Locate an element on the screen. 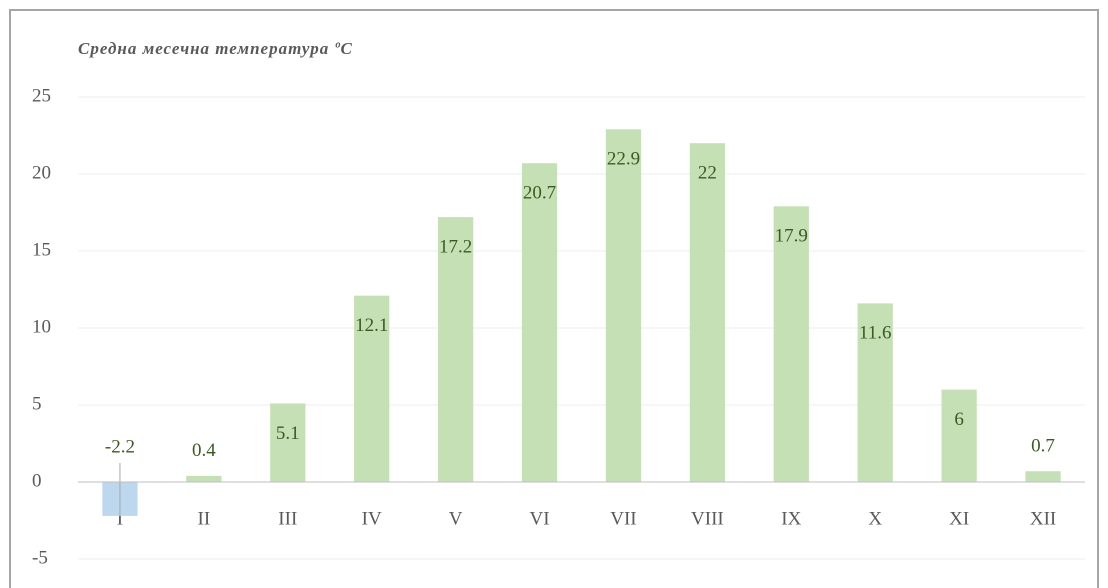 The image size is (1108, 588). y-tick-label: 10 is located at coordinates (41, 326).